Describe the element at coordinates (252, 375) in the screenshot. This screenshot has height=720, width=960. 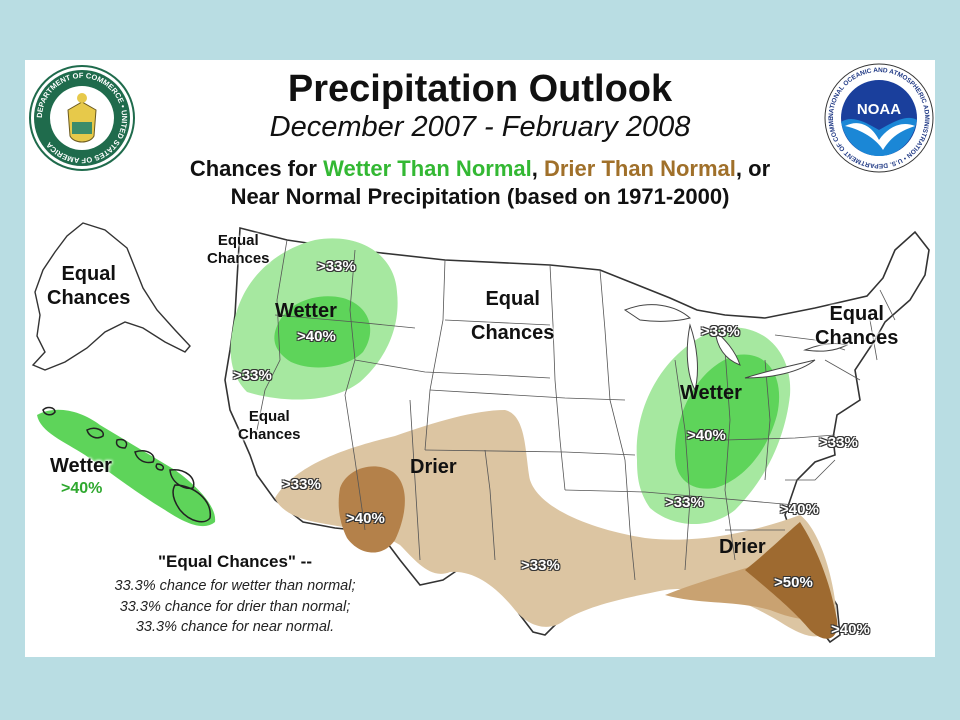
I see `nw-33-lower-label: >33%` at that location.